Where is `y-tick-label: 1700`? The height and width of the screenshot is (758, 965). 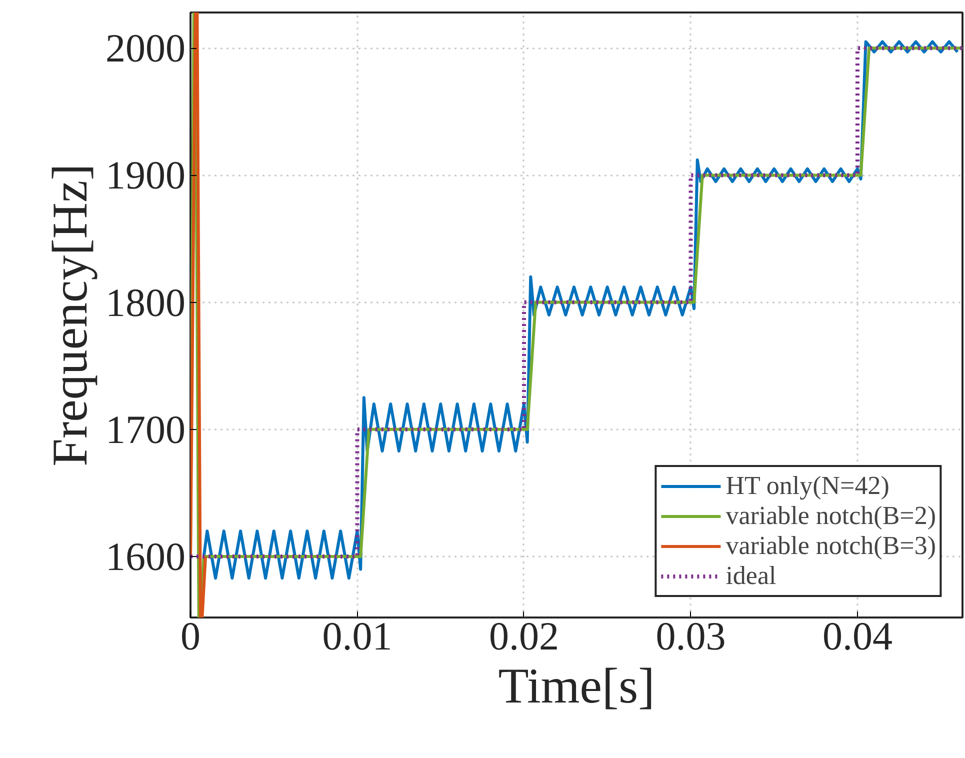
y-tick-label: 1700 is located at coordinates (146, 429).